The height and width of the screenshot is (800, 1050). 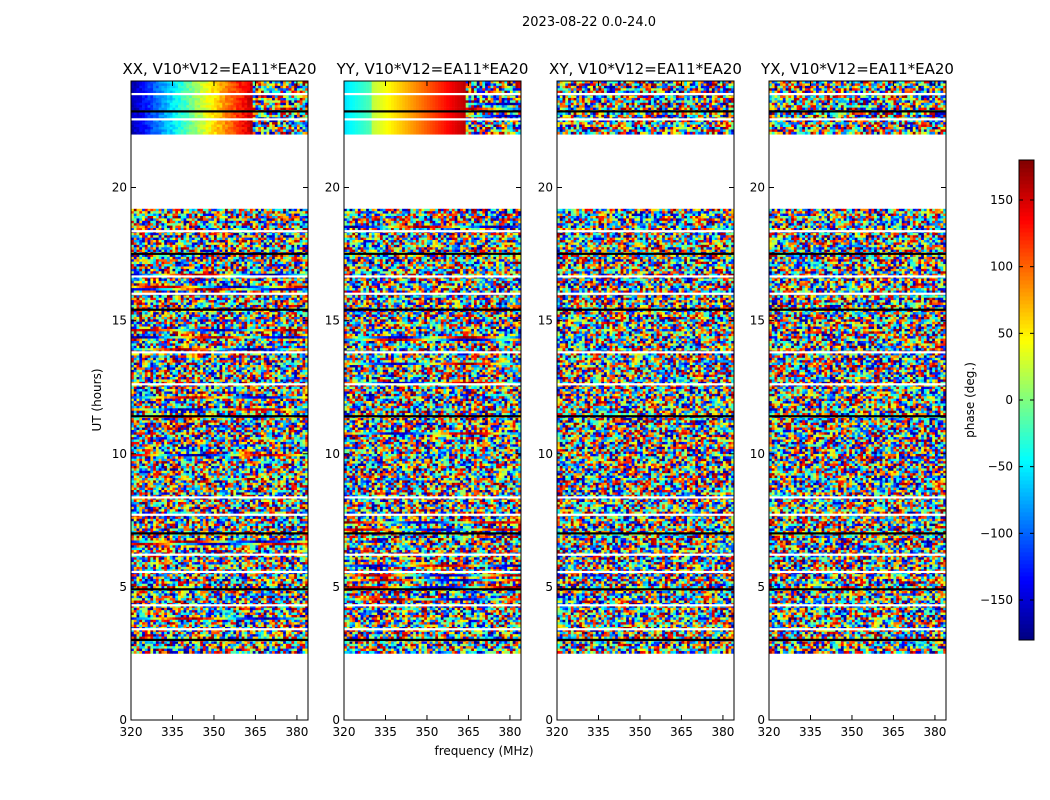 What do you see at coordinates (483, 751) in the screenshot?
I see `x-axis-label: frequency (MHz)` at bounding box center [483, 751].